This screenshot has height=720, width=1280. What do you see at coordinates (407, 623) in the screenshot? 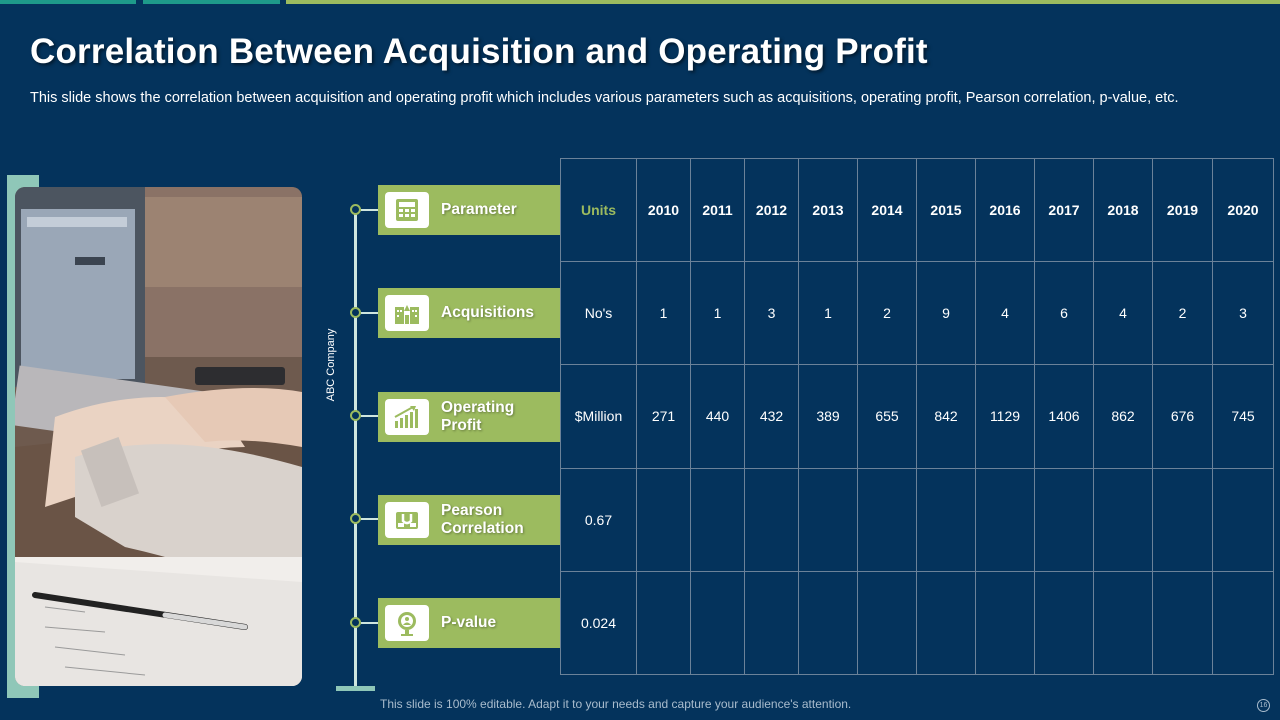
I see `magnifier-user-icon` at bounding box center [407, 623].